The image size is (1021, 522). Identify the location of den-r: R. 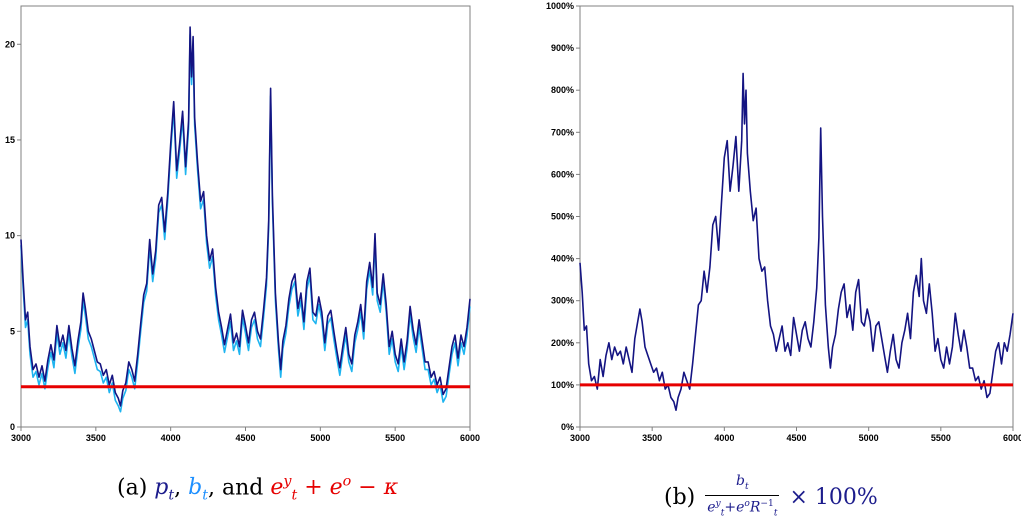
(755, 507).